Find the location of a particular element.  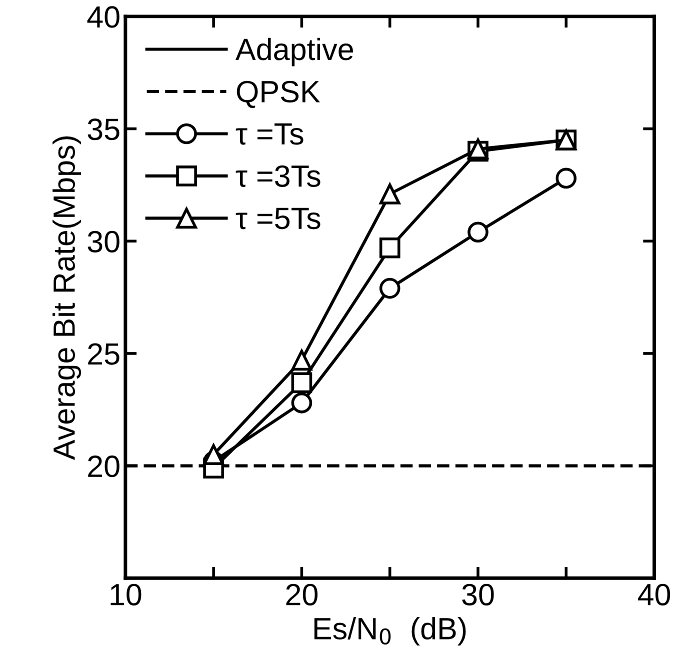

x-tick-label: 20 is located at coordinates (302, 595).